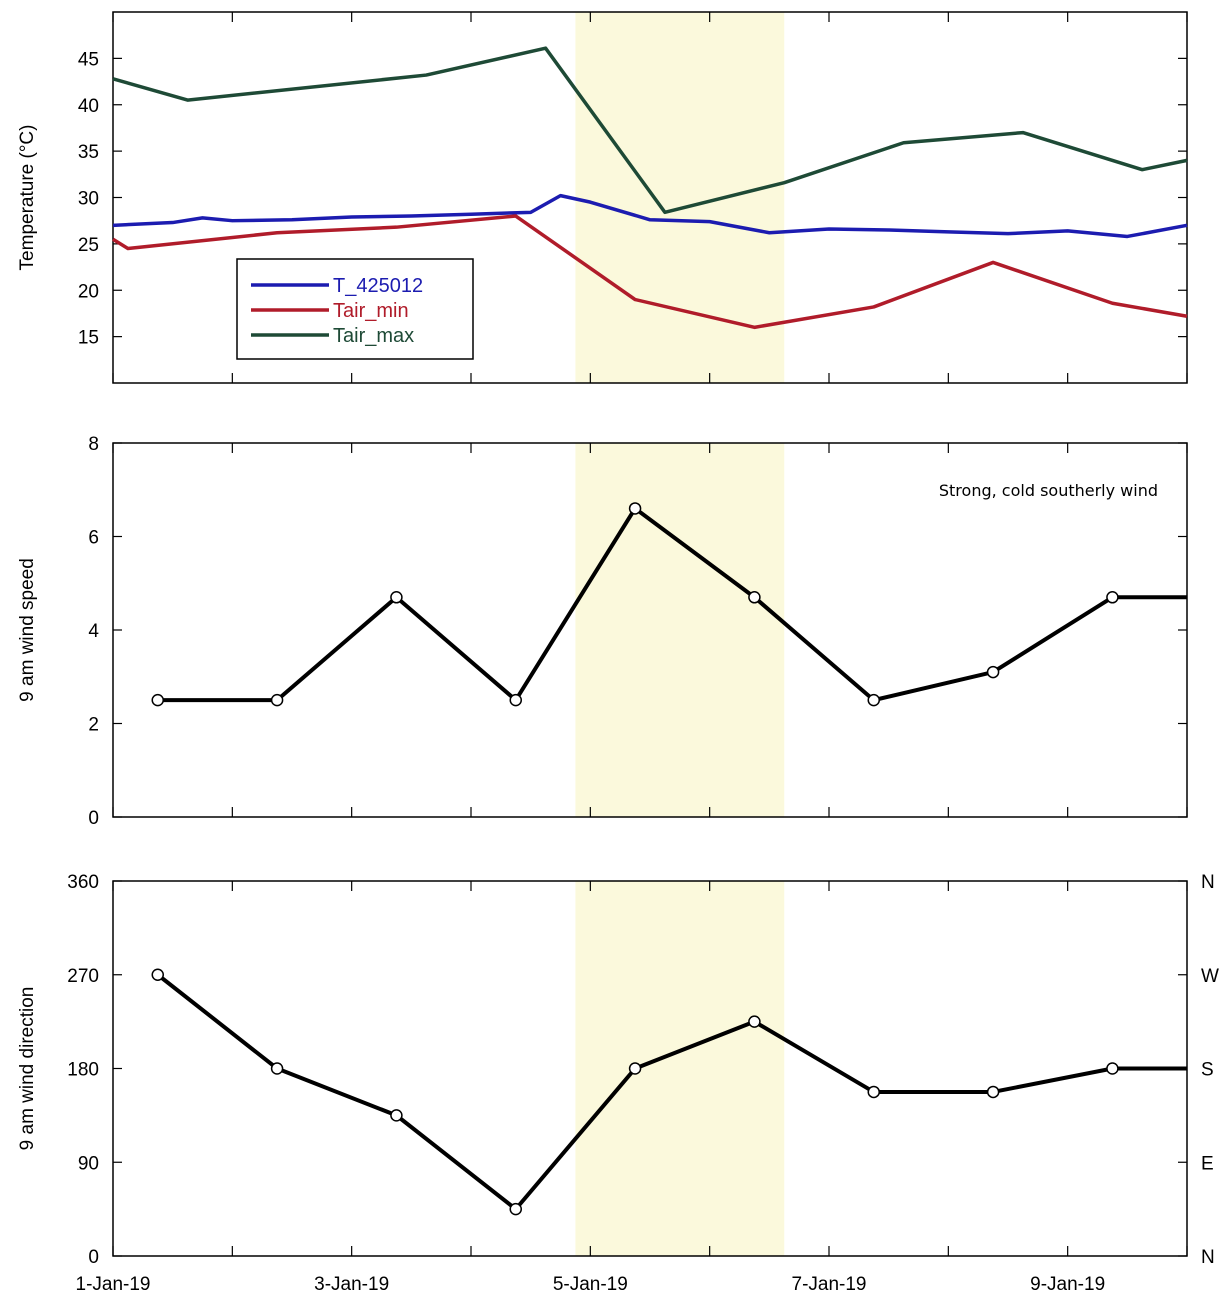 Image resolution: width=1225 pixels, height=1302 pixels. What do you see at coordinates (88, 291) in the screenshot?
I see `y-tick-label: 20` at bounding box center [88, 291].